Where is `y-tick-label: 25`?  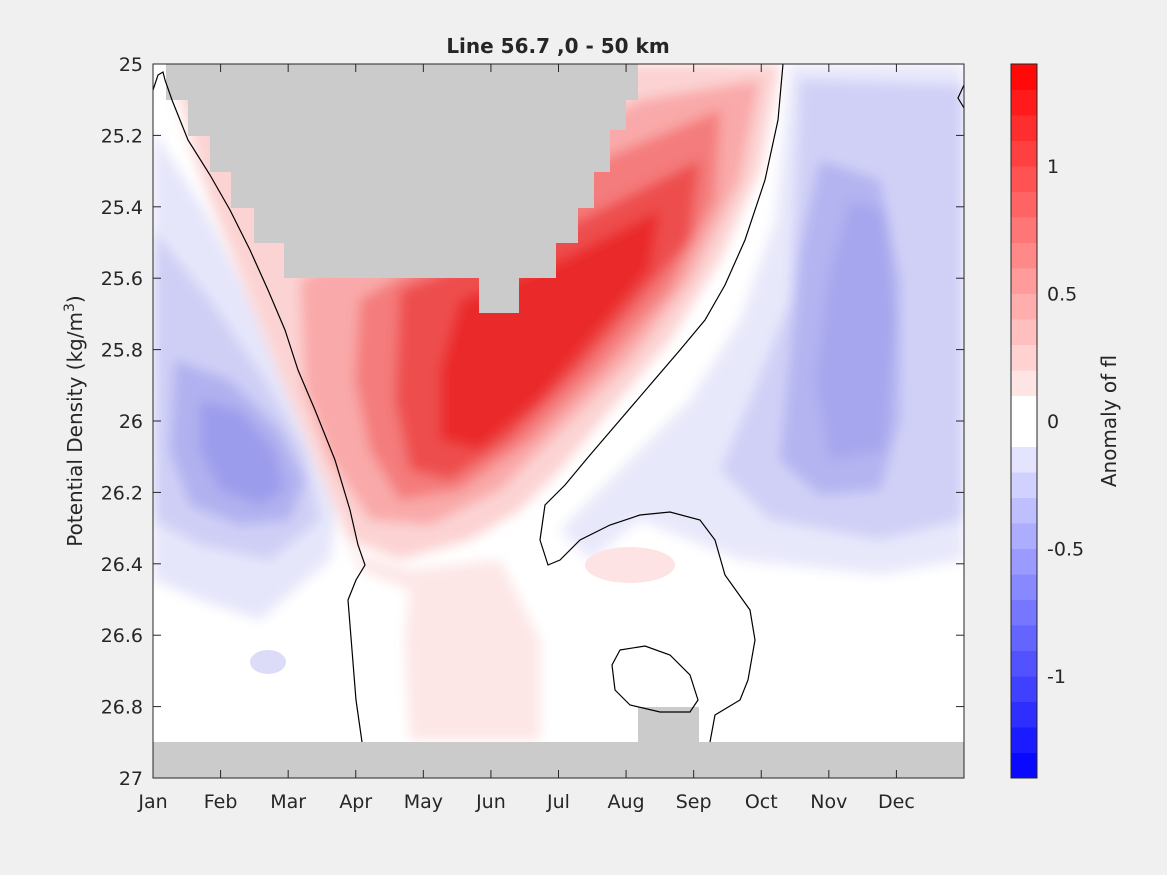 y-tick-label: 25 is located at coordinates (131, 65).